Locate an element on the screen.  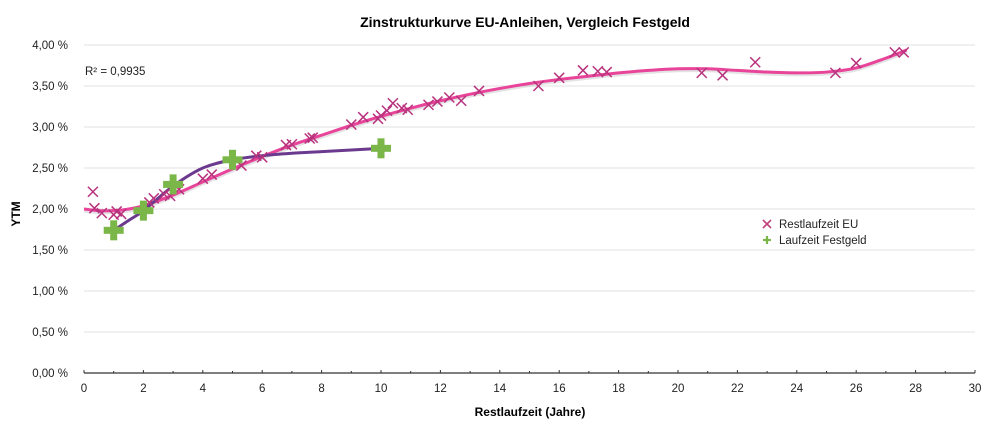
legend-item-festgeld: Laufzeit Festgeld is located at coordinates (815, 241).